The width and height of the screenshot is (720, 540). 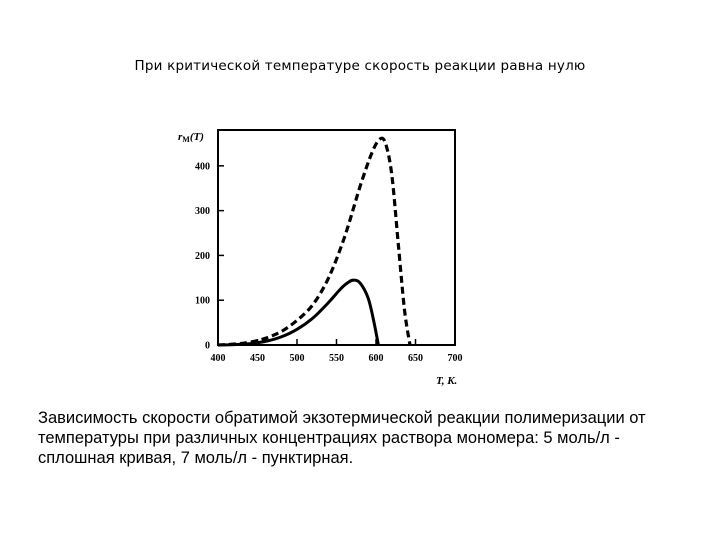 I want to click on x-tick-label: 600, so click(x=376, y=358).